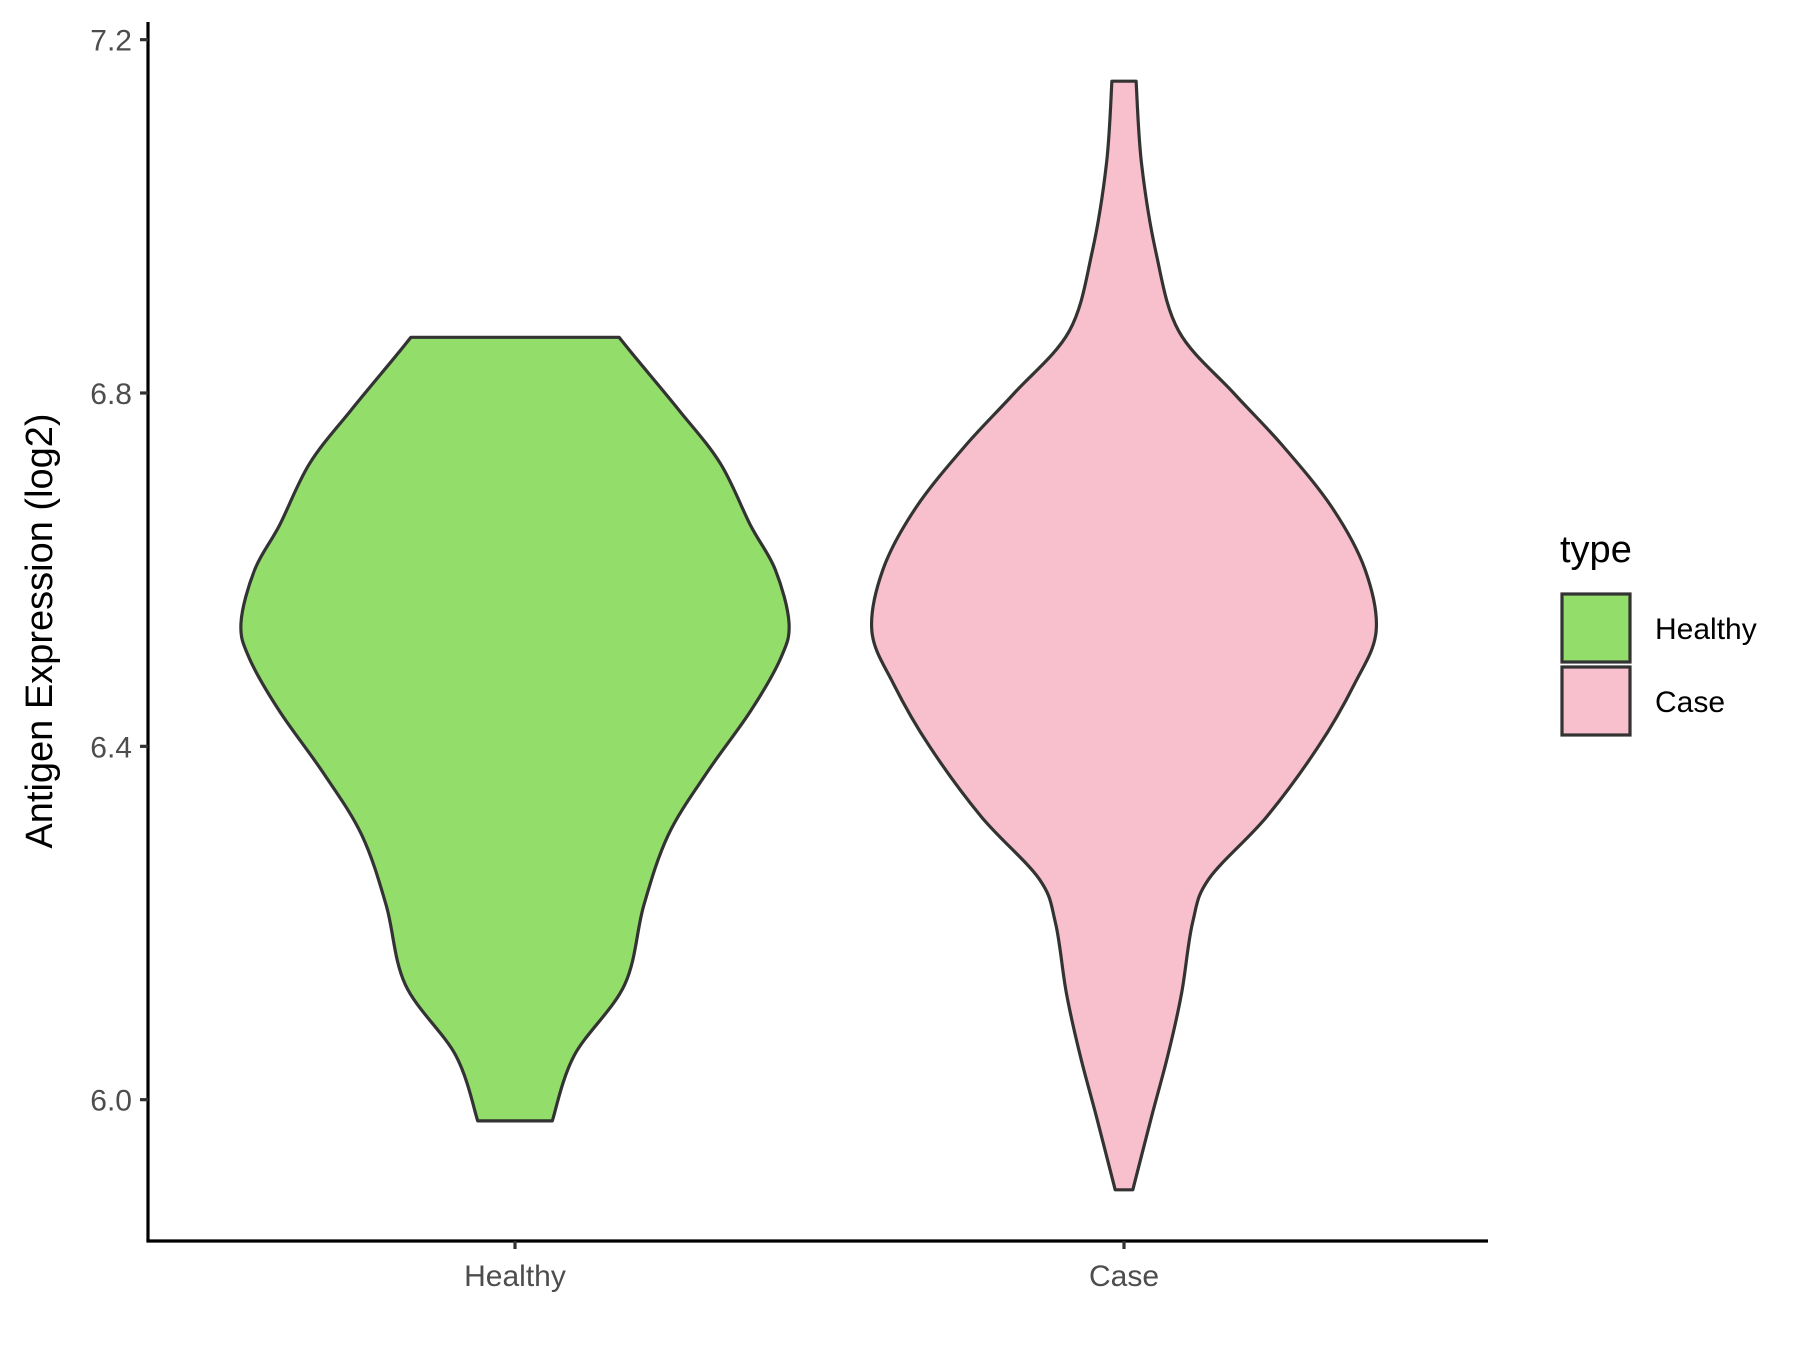 The width and height of the screenshot is (1800, 1350). I want to click on y-tick-label: 6.4, so click(111, 747).